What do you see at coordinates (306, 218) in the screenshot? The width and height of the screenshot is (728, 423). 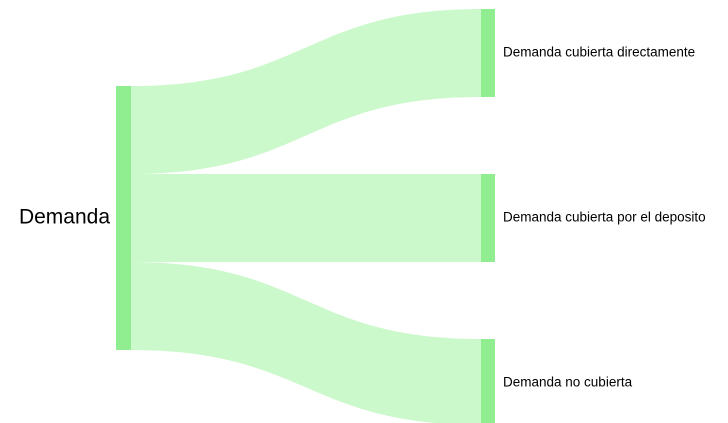 I see `flow-link-deposit` at bounding box center [306, 218].